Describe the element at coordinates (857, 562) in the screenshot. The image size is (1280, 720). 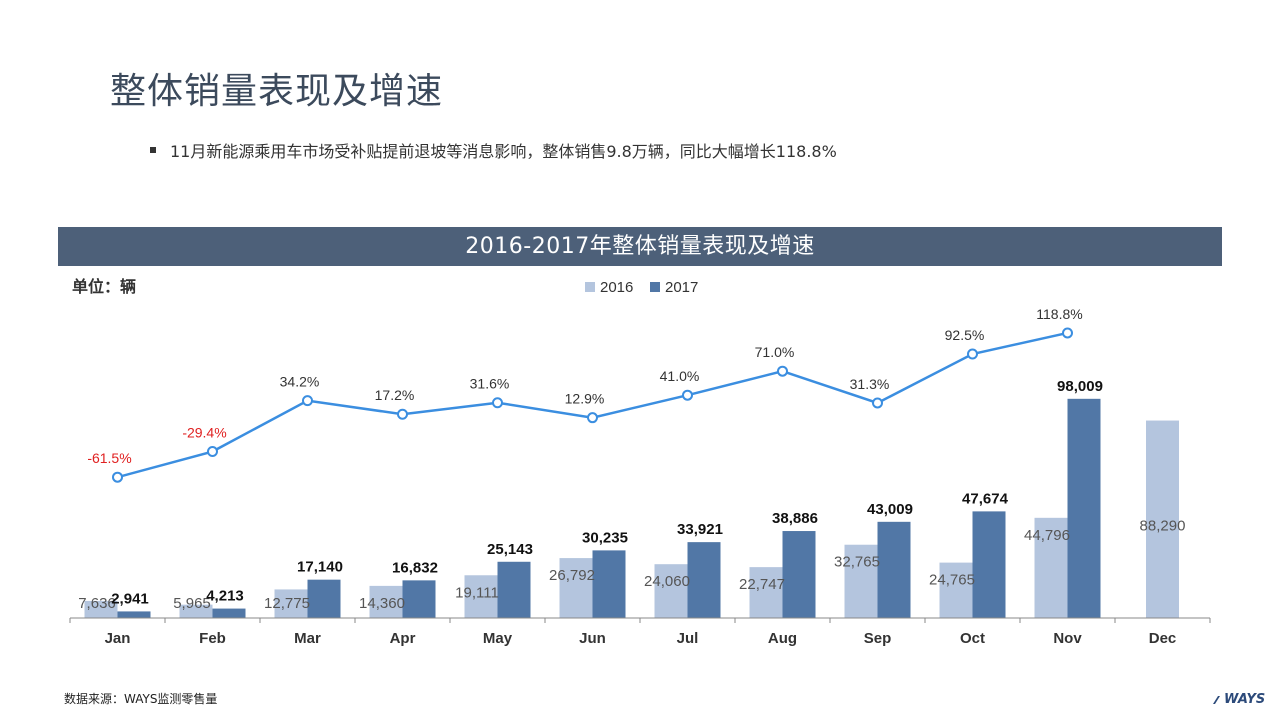
I see `data-label-2016-sep: 32,765` at that location.